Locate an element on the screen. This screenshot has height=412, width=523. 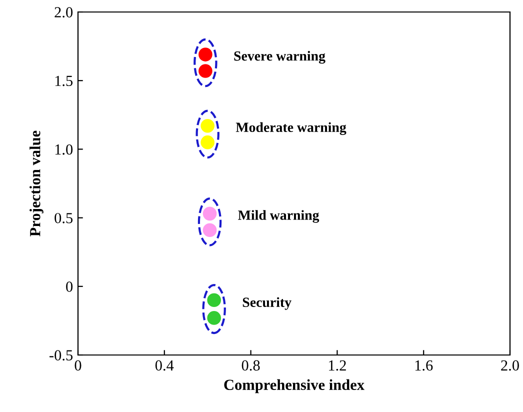
x-tick-label: 0 is located at coordinates (78, 365).